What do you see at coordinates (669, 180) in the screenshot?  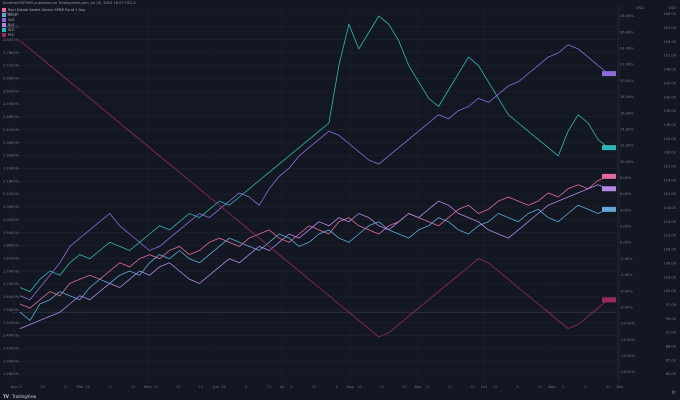 I see `y-right-tick: 124.00` at bounding box center [669, 180].